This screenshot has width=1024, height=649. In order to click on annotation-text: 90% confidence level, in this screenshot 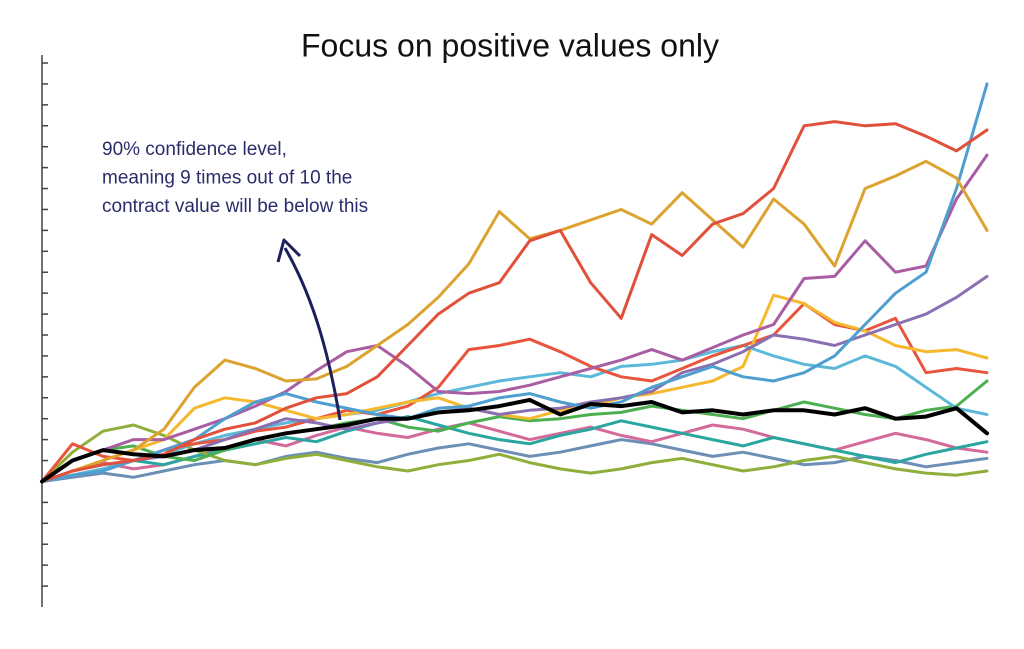, I will do `click(194, 149)`.